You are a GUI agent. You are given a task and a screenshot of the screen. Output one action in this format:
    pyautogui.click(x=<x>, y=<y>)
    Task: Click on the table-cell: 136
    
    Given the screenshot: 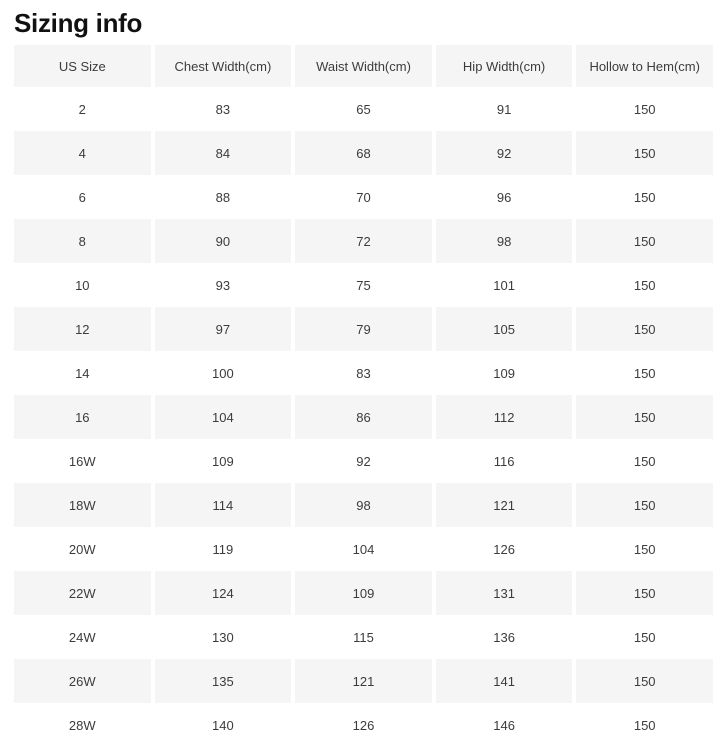 What is the action you would take?
    pyautogui.click(x=504, y=637)
    